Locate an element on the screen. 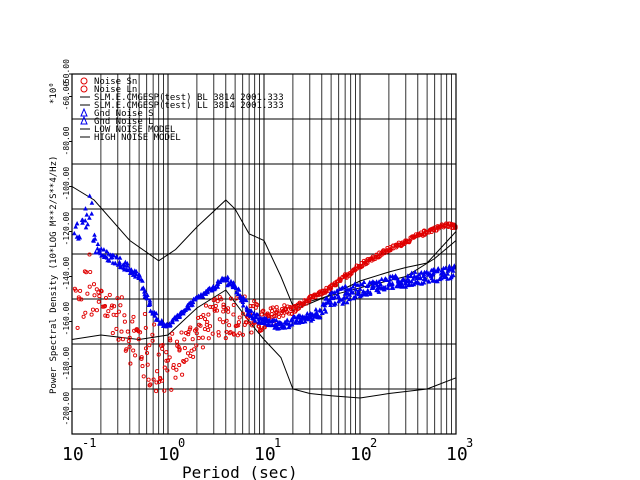 The width and height of the screenshot is (640, 480). y-tick-label: -180.00 is located at coordinates (66, 364).